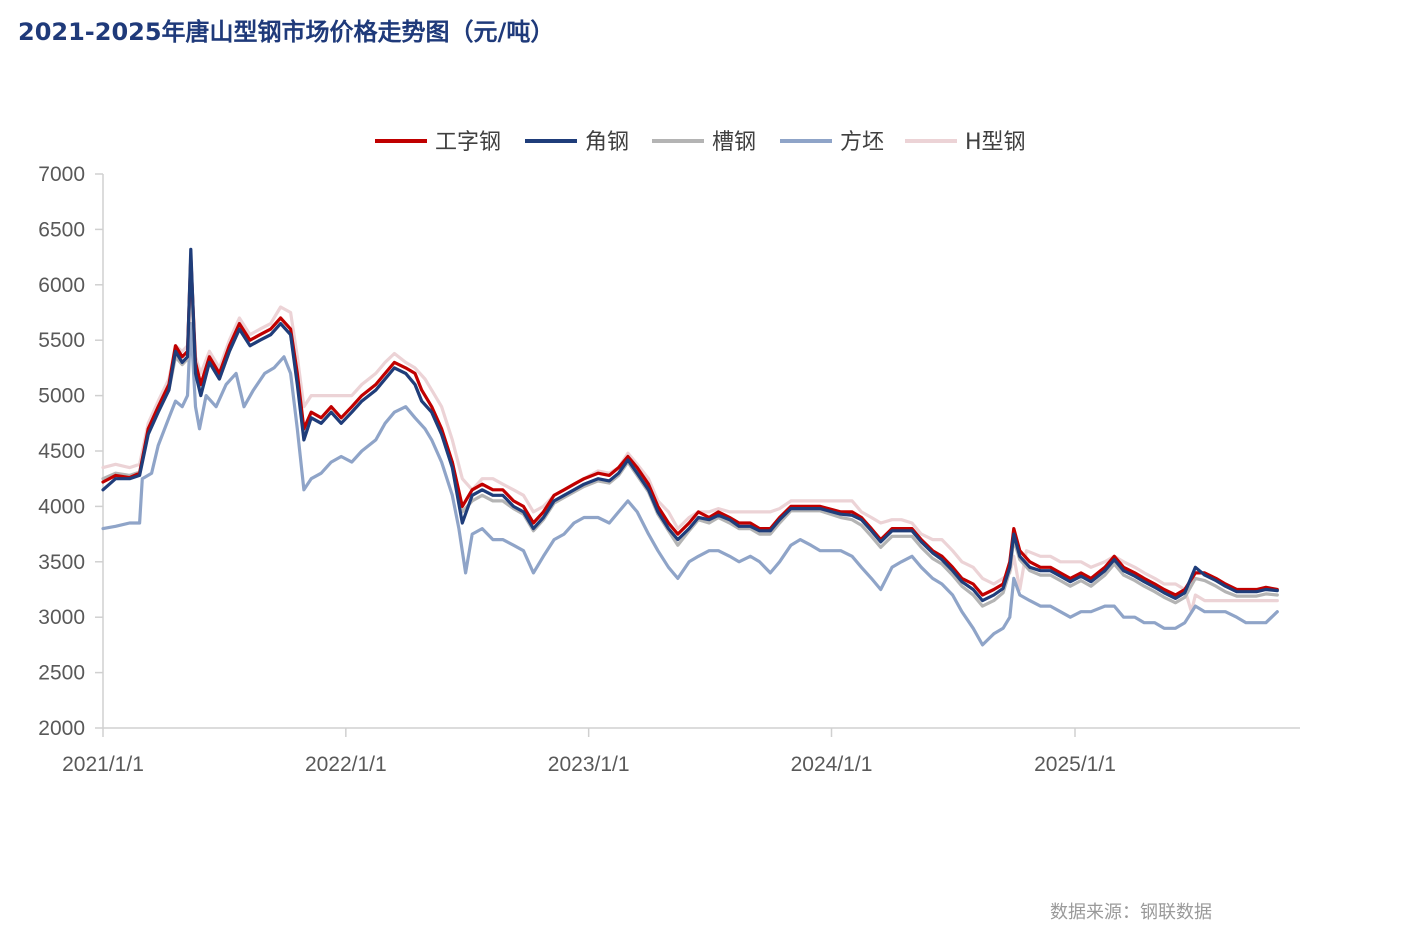  I want to click on y-tick-label: 4000, so click(61, 506).